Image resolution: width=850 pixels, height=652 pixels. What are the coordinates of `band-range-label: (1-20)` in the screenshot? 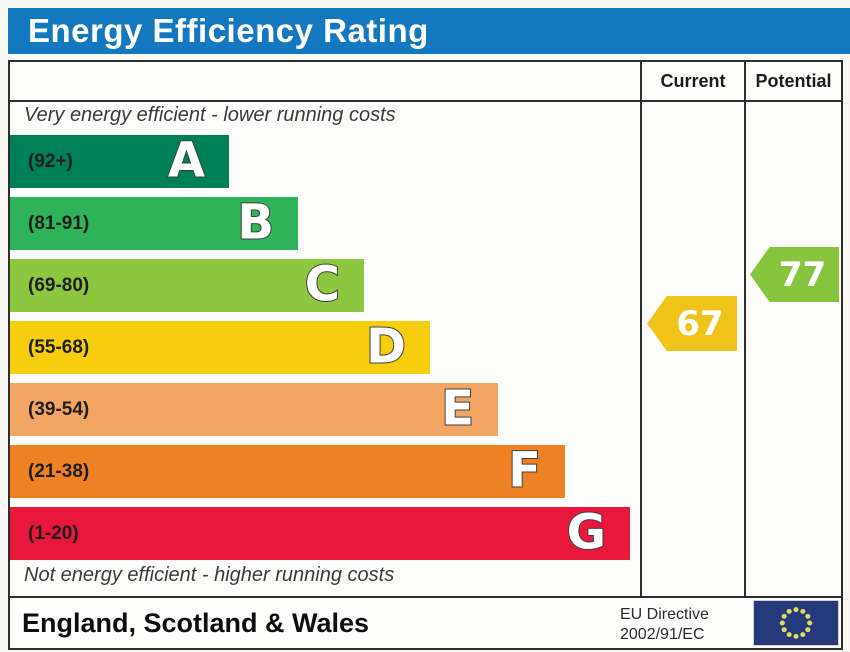 It's located at (53, 533).